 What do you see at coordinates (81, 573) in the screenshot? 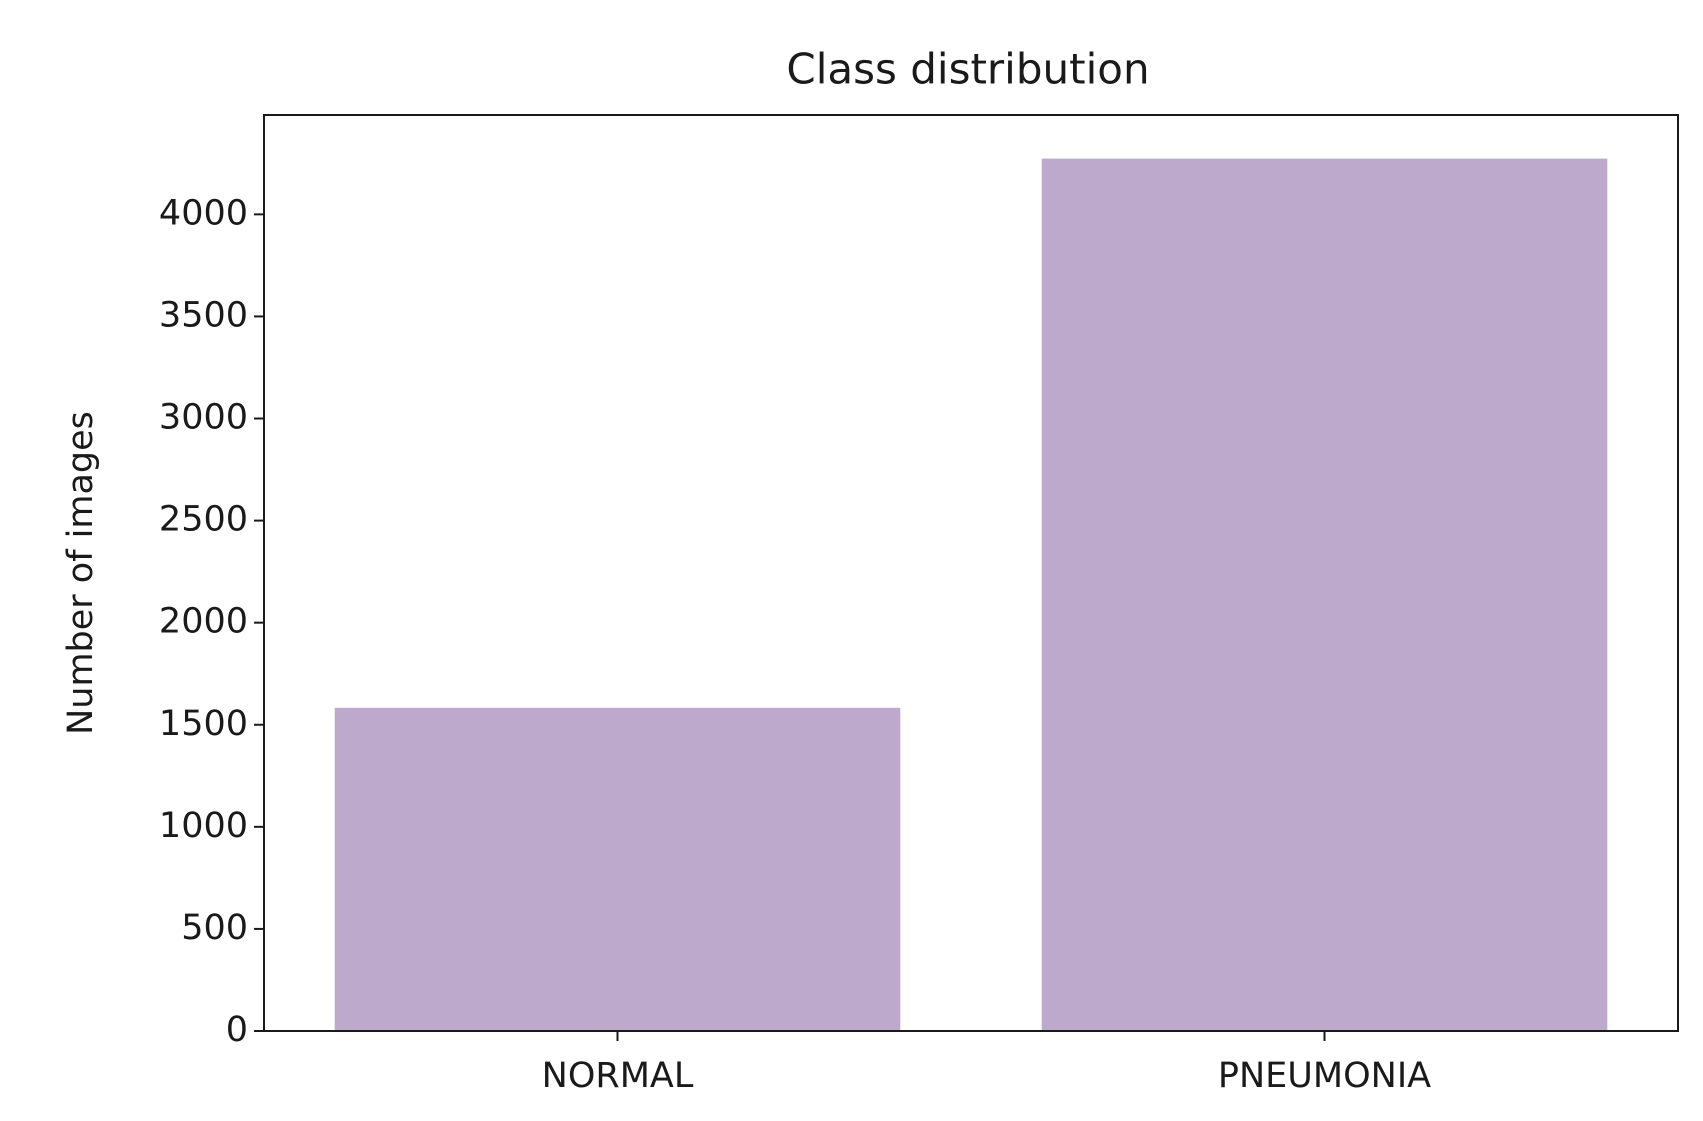
I see `y-axis-label: Number of images` at bounding box center [81, 573].